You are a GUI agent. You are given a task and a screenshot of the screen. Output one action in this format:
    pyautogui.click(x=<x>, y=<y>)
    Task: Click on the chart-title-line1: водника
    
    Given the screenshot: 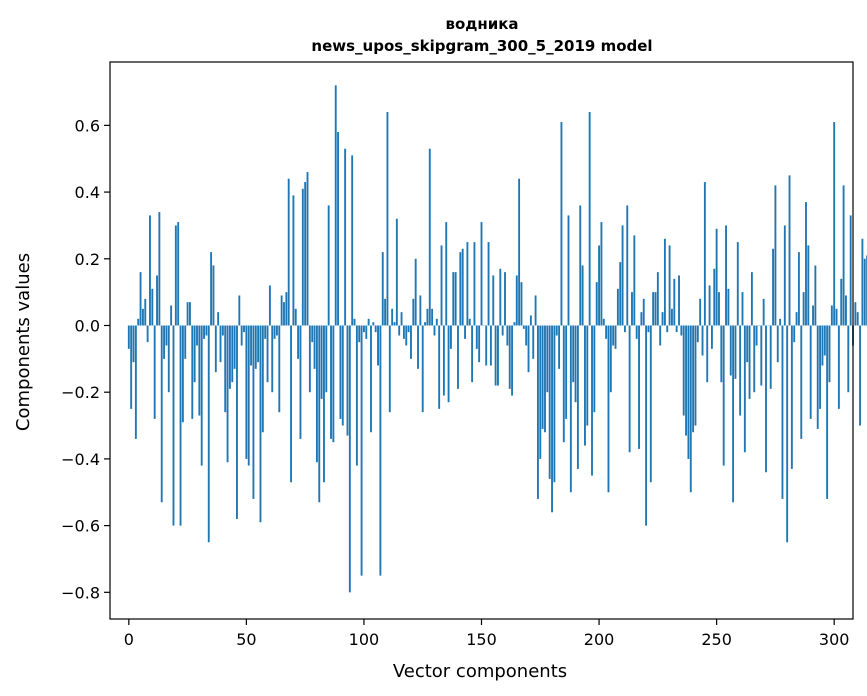 What is the action you would take?
    pyautogui.click(x=481, y=24)
    